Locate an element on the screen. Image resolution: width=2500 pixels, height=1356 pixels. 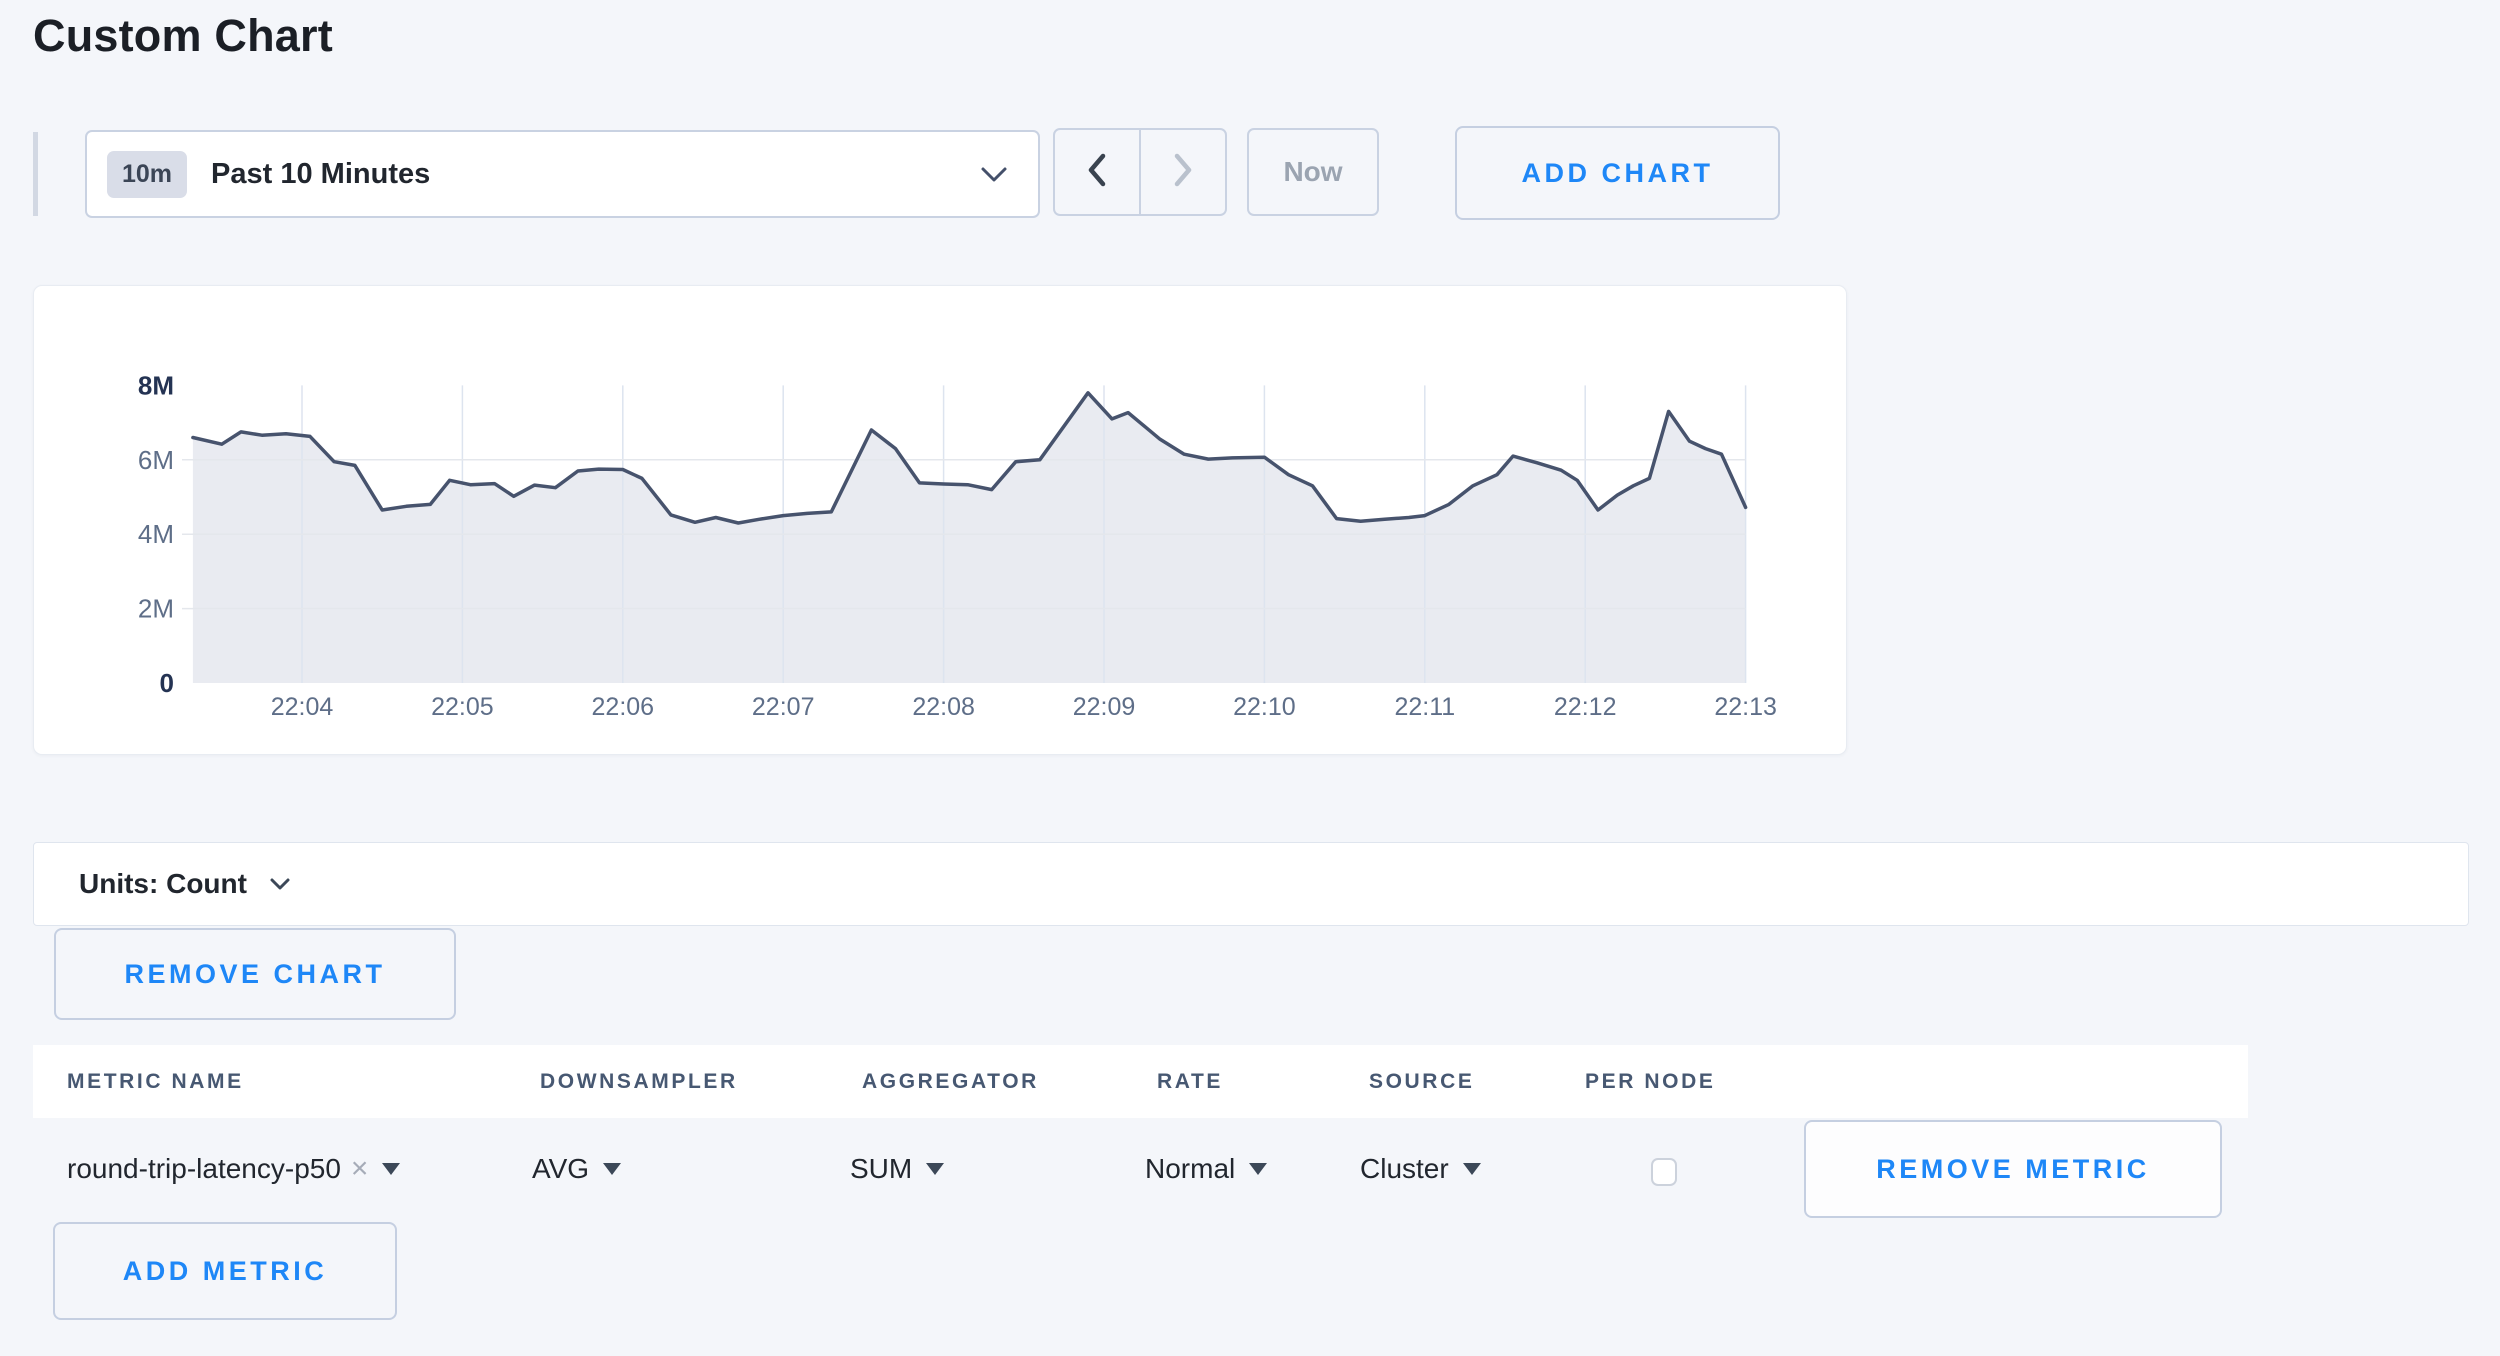
aggregator-value: SUM is located at coordinates (881, 1168).